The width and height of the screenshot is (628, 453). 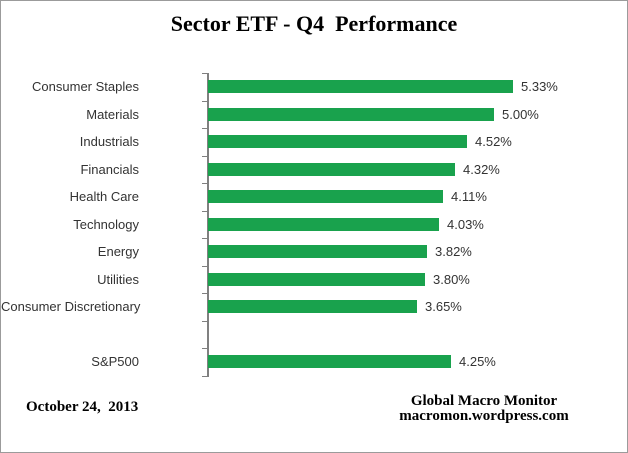 What do you see at coordinates (71, 306) in the screenshot?
I see `category-label: Consumer Discretionary` at bounding box center [71, 306].